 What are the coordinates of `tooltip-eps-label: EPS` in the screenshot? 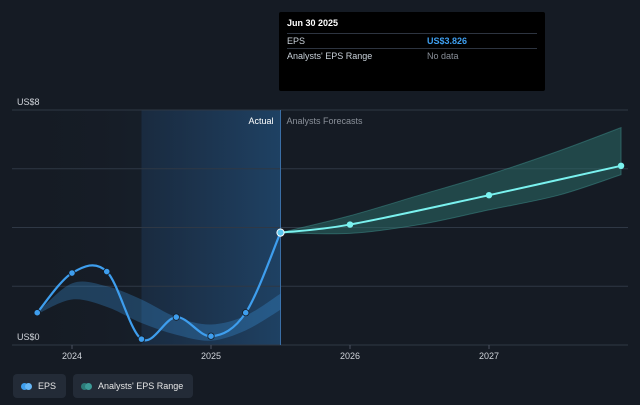 It's located at (296, 41).